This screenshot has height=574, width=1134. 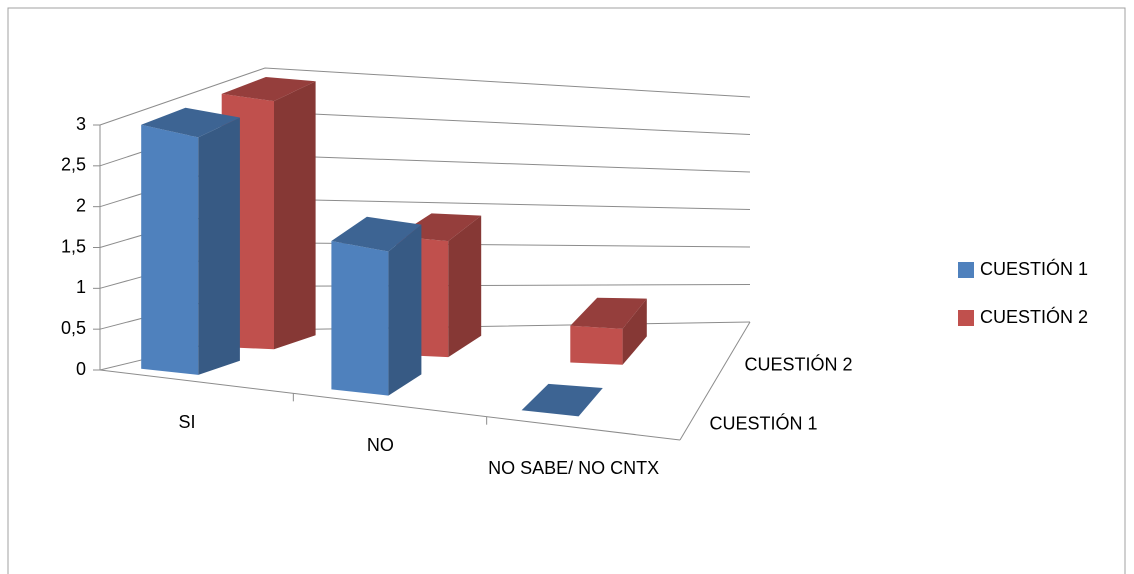 I want to click on depth-tick-label: CUESTIÓN 2, so click(x=799, y=363).